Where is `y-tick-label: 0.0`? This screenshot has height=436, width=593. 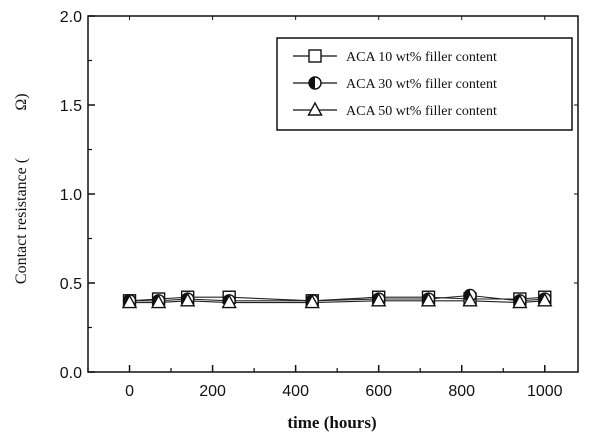 y-tick-label: 0.0 is located at coordinates (71, 373).